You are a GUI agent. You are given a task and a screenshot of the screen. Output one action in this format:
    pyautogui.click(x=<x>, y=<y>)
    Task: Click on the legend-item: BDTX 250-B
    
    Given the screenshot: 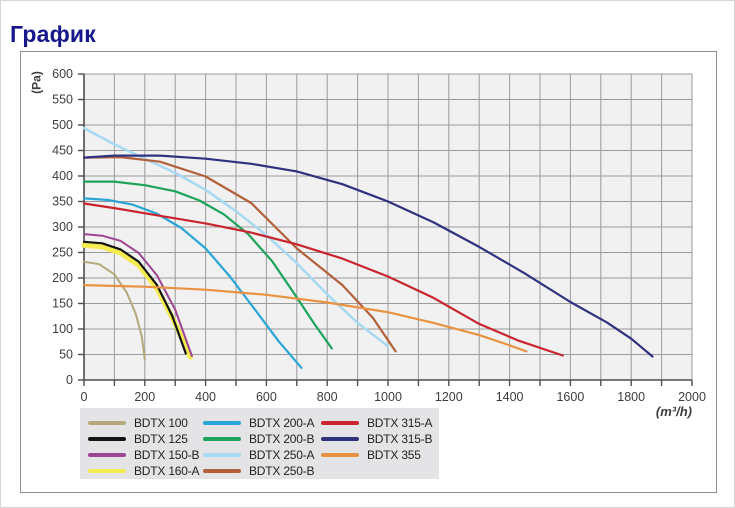 What is the action you would take?
    pyautogui.click(x=262, y=470)
    